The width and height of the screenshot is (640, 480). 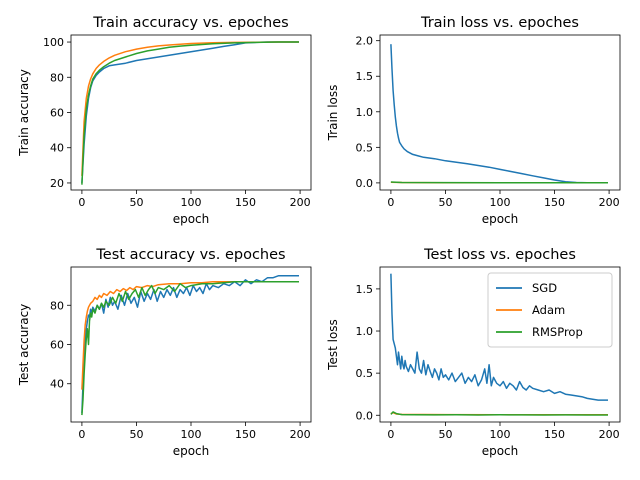 What do you see at coordinates (53, 42) in the screenshot?
I see `y-tick-label: 100` at bounding box center [53, 42].